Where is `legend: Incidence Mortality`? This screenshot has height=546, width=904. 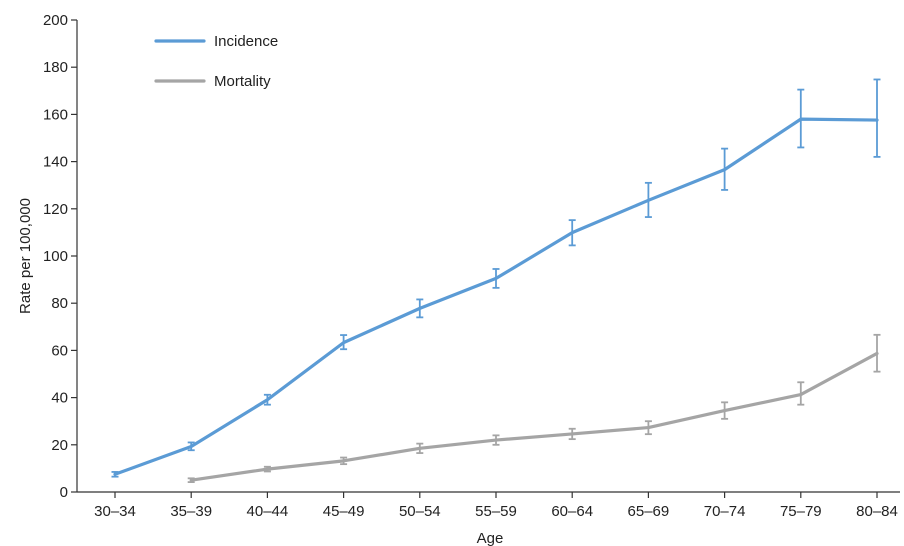 legend: Incidence Mortality is located at coordinates (216, 61).